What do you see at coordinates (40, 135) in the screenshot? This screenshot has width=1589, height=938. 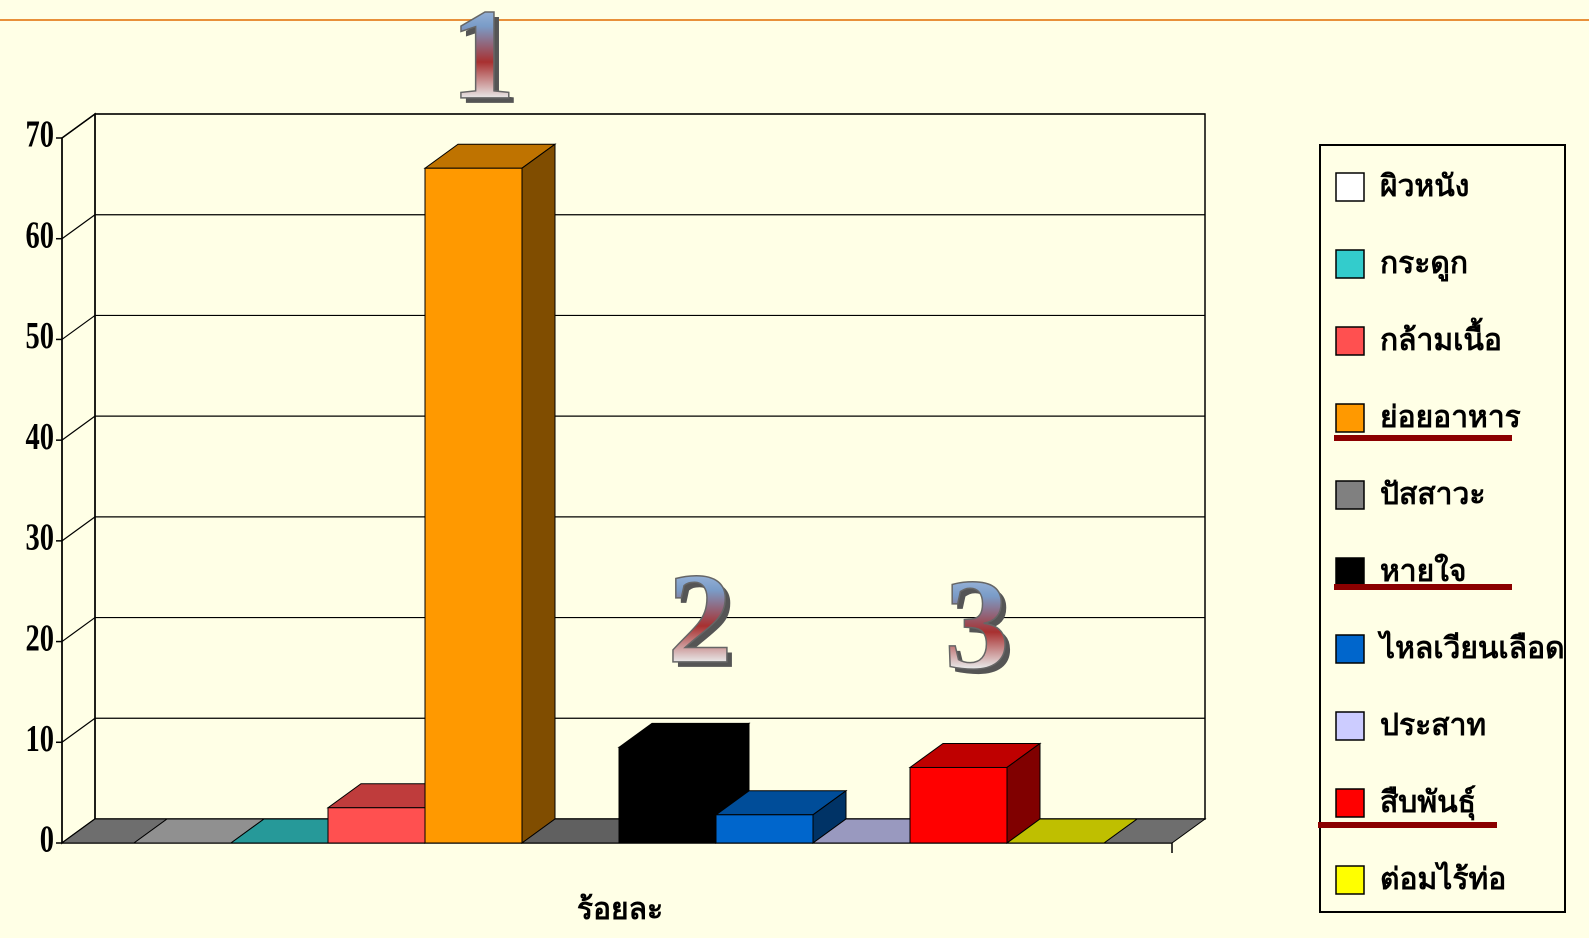 I see `y-tick-label: 70` at bounding box center [40, 135].